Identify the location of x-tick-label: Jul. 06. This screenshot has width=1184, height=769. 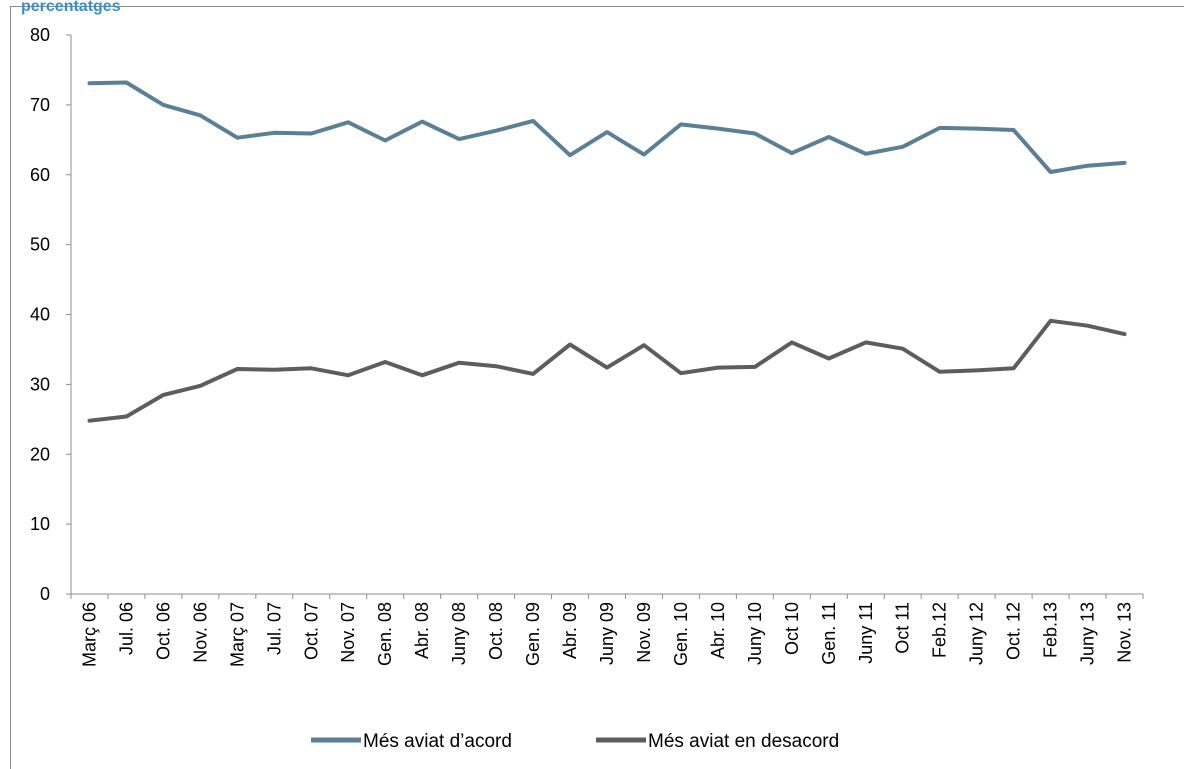
(126, 628).